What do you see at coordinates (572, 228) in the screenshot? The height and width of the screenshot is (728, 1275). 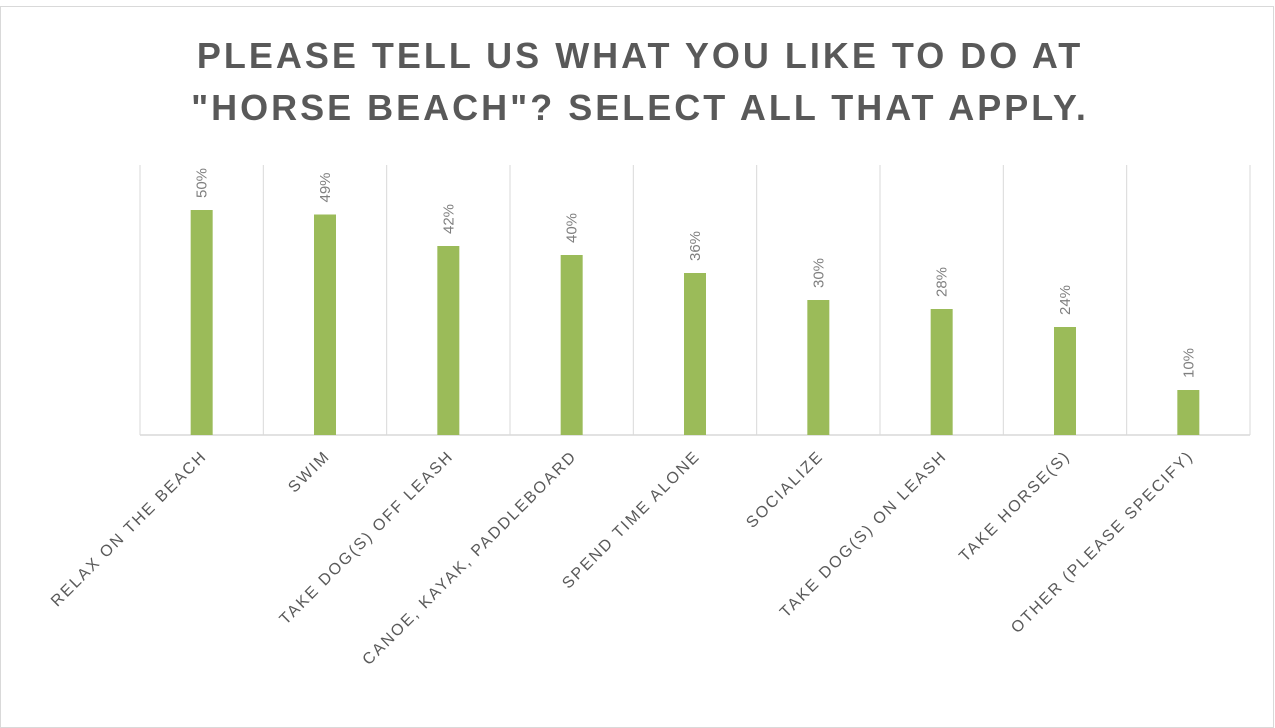 I see `value-label: 40%` at bounding box center [572, 228].